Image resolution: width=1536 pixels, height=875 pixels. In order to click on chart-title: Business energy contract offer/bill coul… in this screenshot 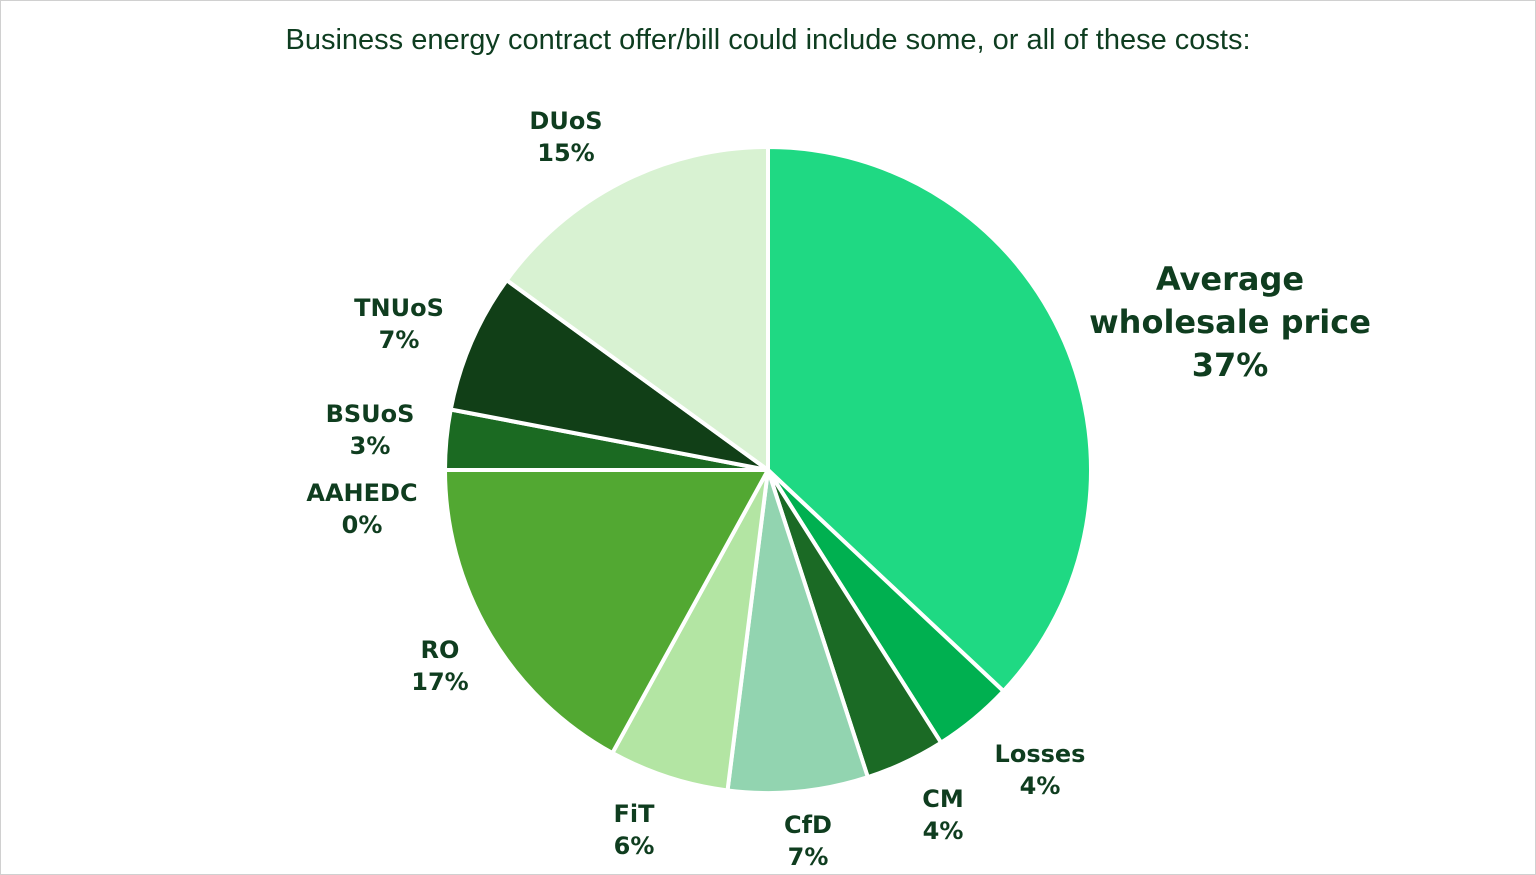, I will do `click(768, 40)`.